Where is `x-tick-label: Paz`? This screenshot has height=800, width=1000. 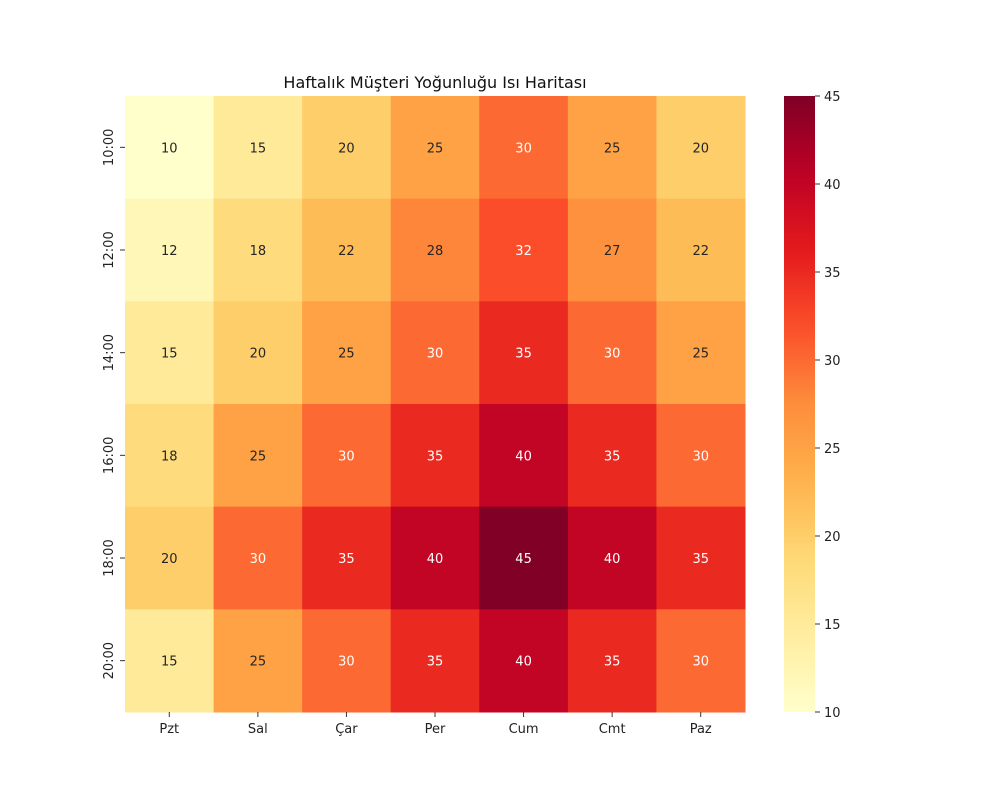
x-tick-label: Paz is located at coordinates (701, 729).